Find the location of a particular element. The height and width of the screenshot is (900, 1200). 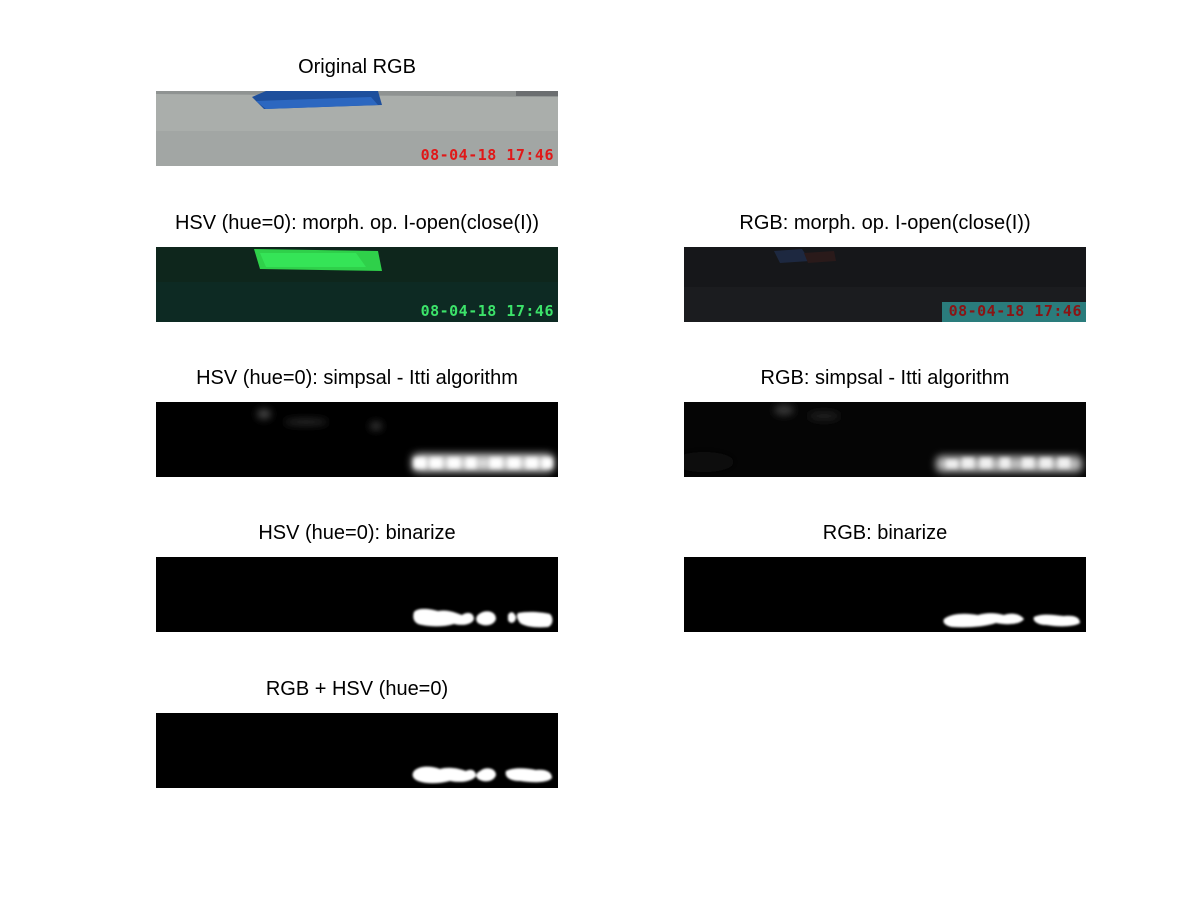

rgb-morph-image: 08-04-18 17:46 is located at coordinates (885, 284).